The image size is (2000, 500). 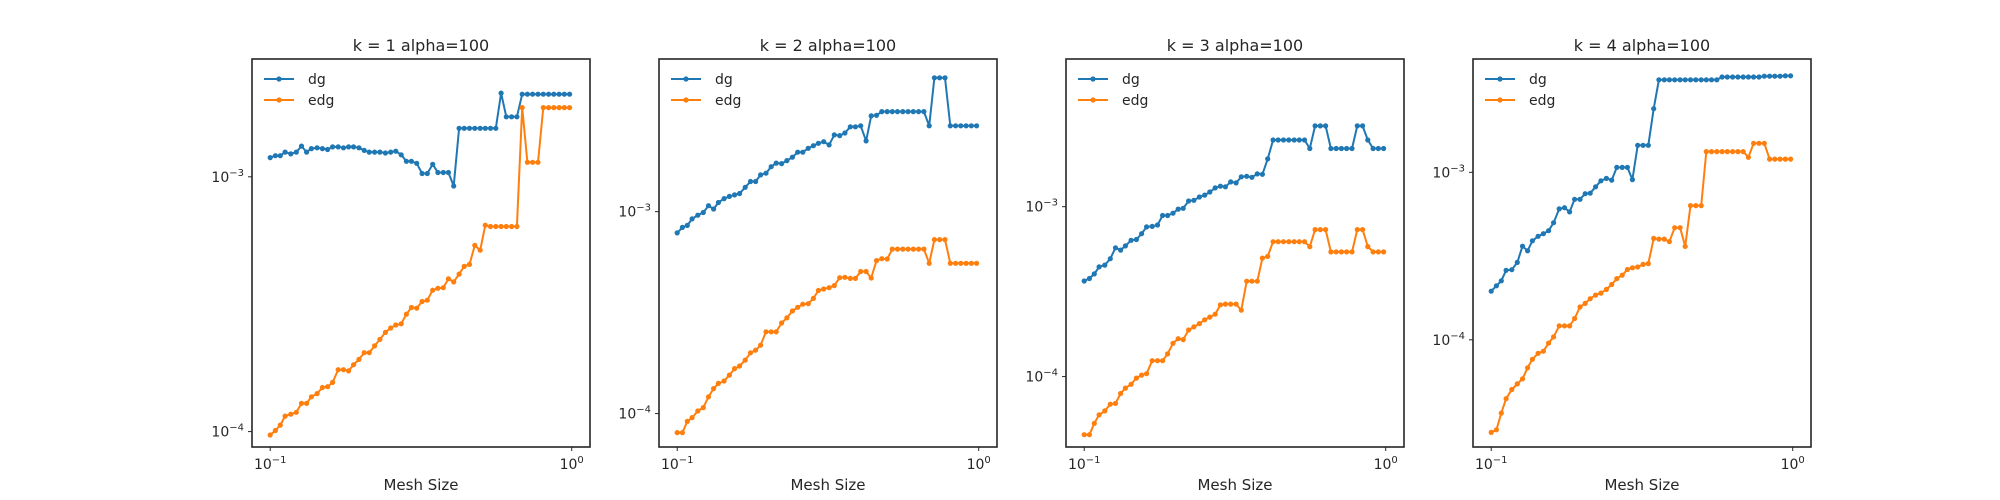 What do you see at coordinates (1233, 203) in the screenshot?
I see `series-line-dg` at bounding box center [1233, 203].